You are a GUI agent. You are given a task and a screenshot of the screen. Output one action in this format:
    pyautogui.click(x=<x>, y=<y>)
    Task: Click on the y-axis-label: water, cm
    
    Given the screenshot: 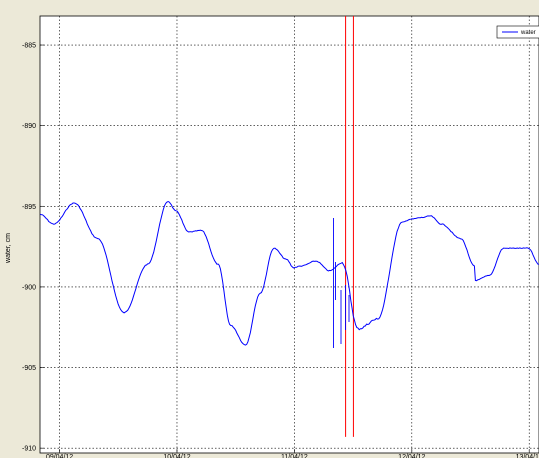 What is the action you would take?
    pyautogui.click(x=8, y=248)
    